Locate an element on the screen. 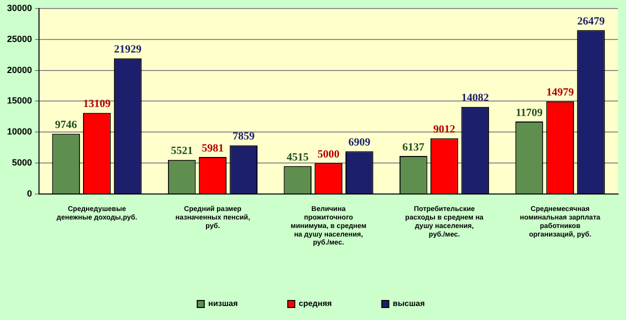 This screenshot has width=626, height=320. data-label: 7859 is located at coordinates (244, 136).